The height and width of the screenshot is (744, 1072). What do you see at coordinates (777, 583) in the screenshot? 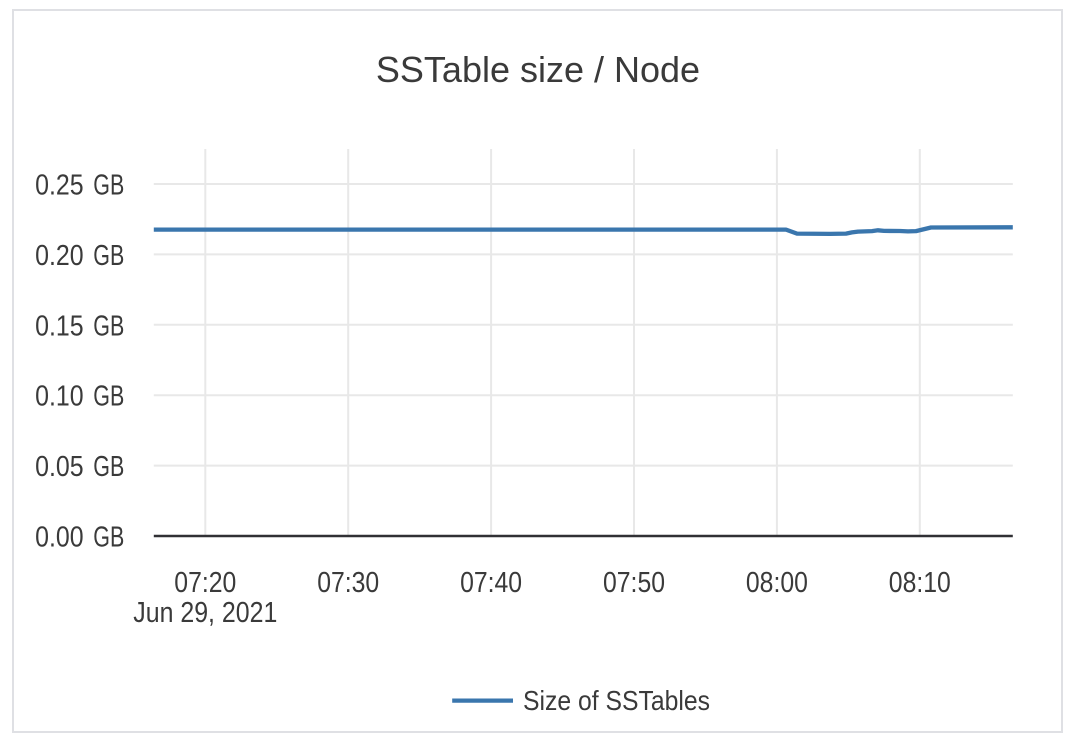
I see `svg-text: 08:00` at bounding box center [777, 583].